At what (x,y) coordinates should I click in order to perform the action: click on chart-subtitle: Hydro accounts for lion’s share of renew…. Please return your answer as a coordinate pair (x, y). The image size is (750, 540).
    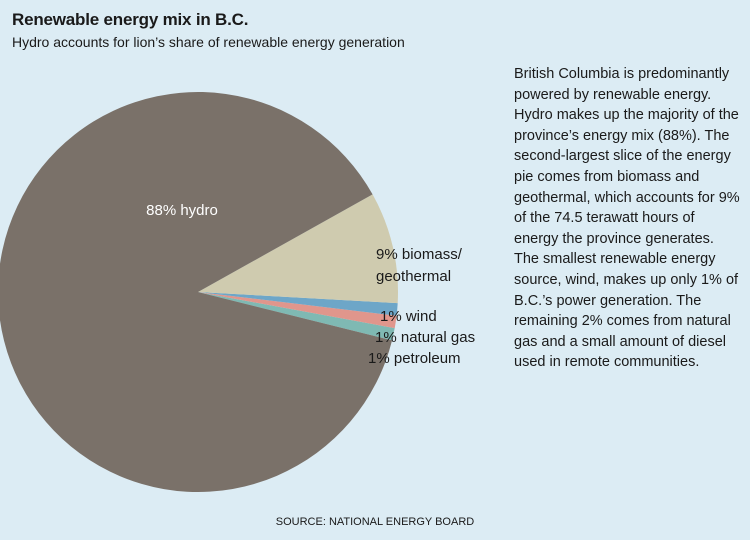
    Looking at the image, I should click on (208, 42).